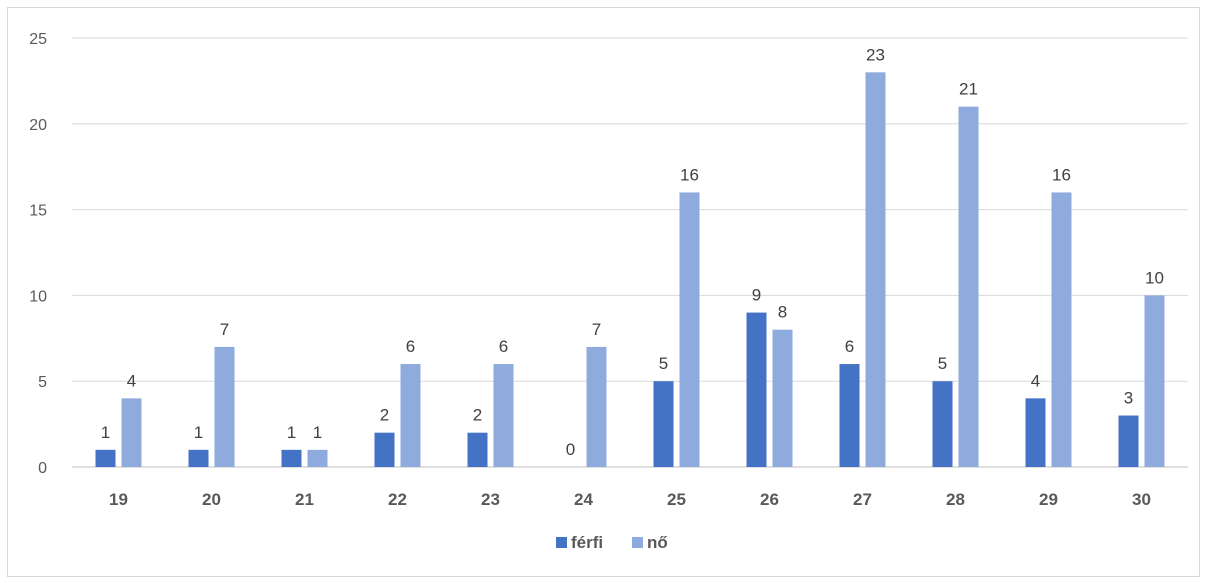 This screenshot has width=1208, height=583. What do you see at coordinates (875, 54) in the screenshot?
I see `data-label: 23` at bounding box center [875, 54].